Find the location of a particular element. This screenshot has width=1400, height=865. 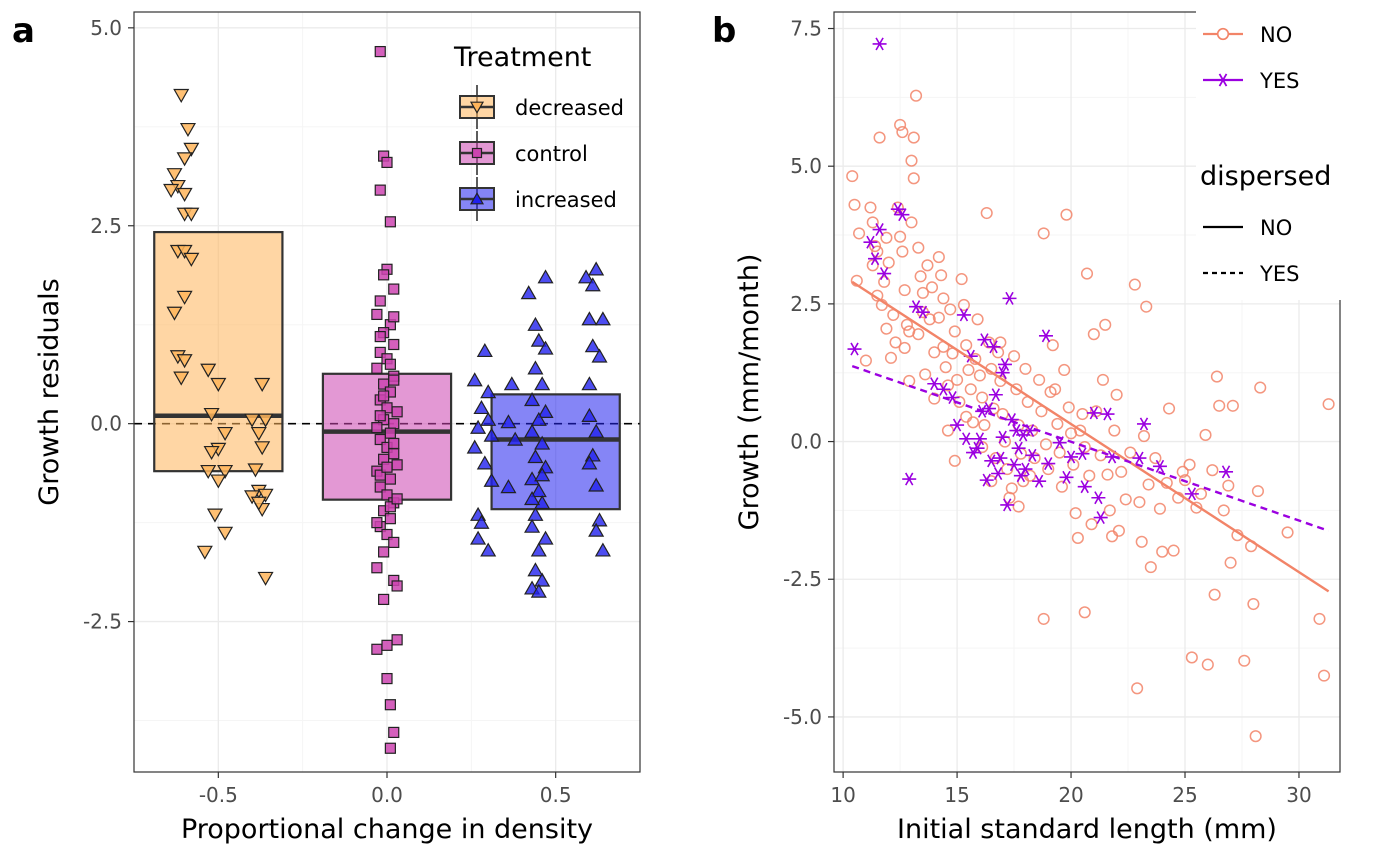

panel-b-fit-lines is located at coordinates (1090, 436).